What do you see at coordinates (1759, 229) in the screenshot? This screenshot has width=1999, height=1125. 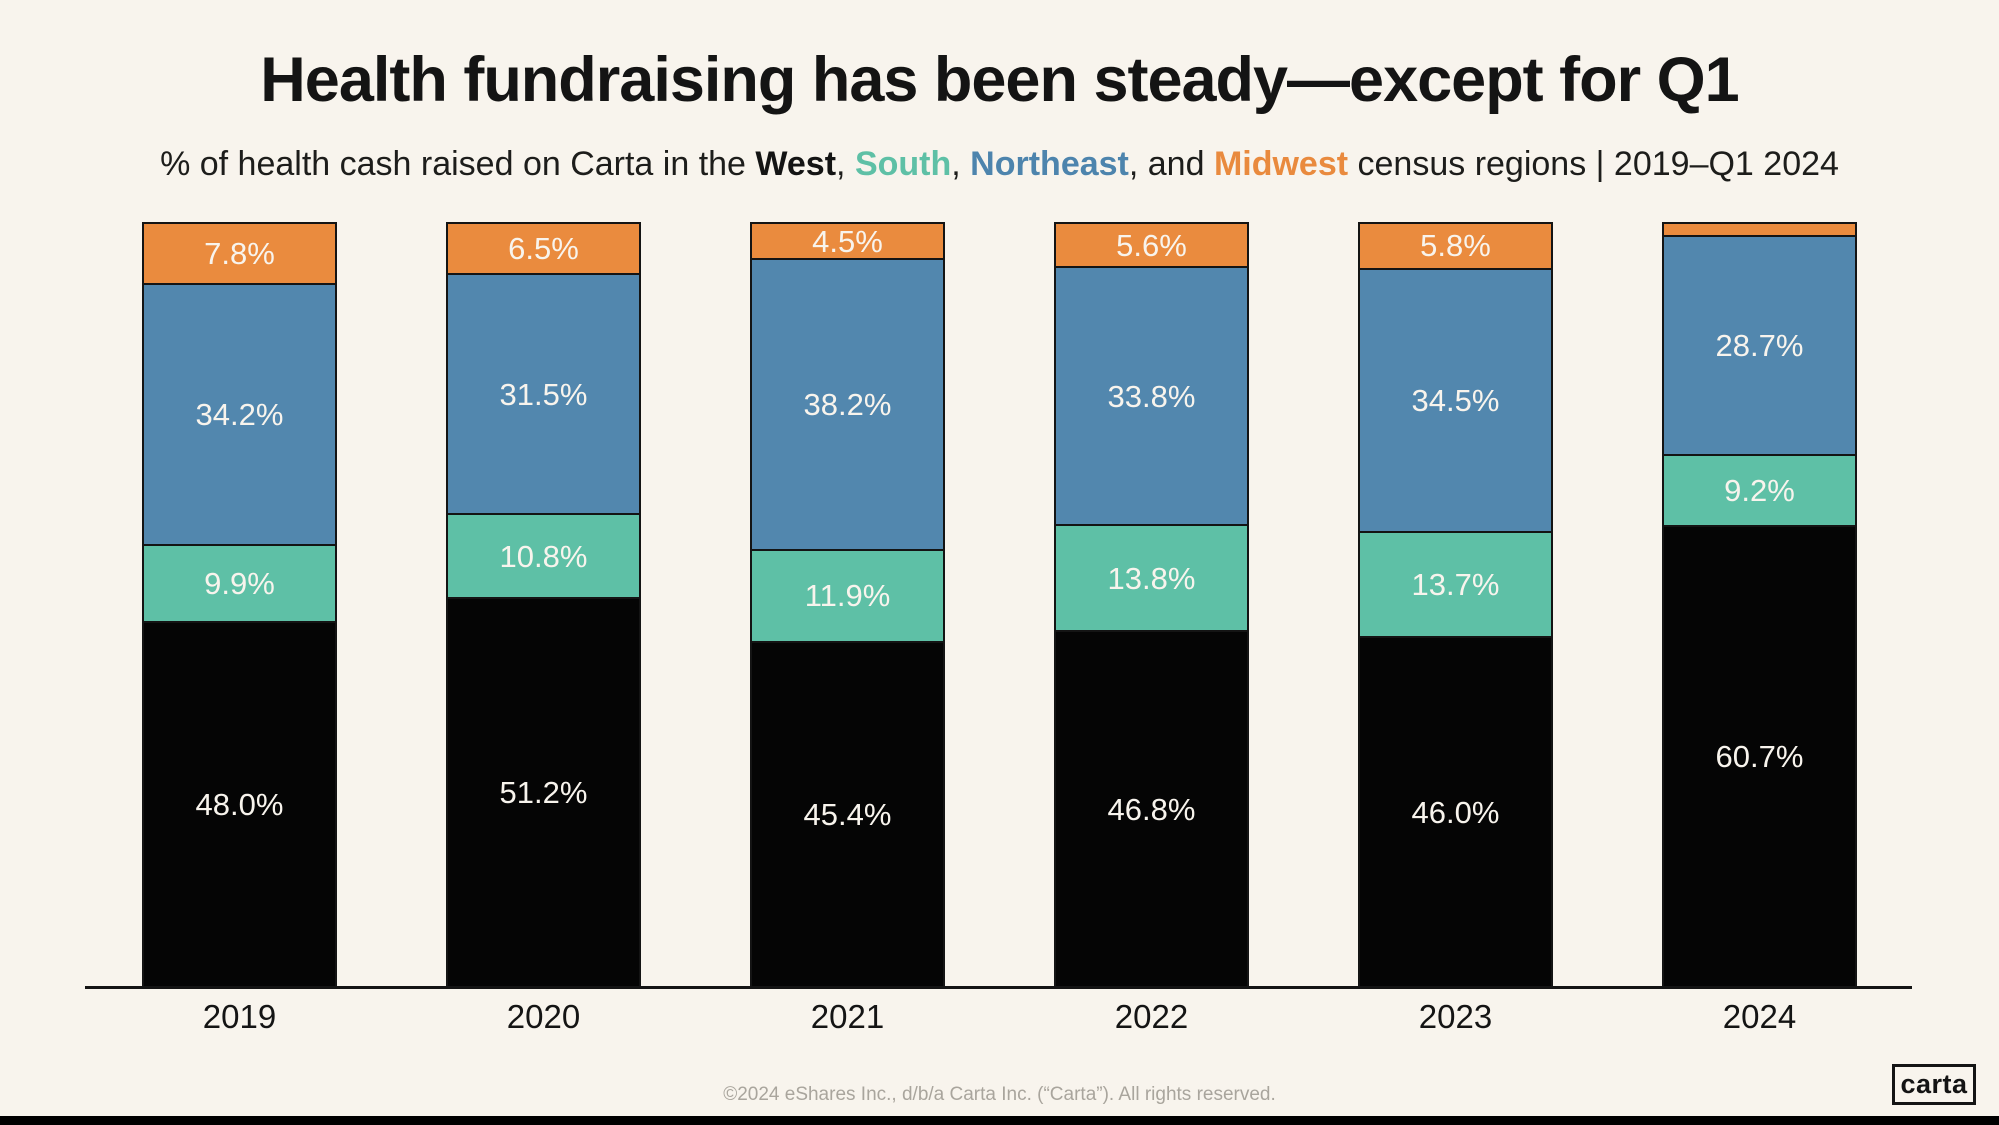 I see `segment-midwest-2024` at bounding box center [1759, 229].